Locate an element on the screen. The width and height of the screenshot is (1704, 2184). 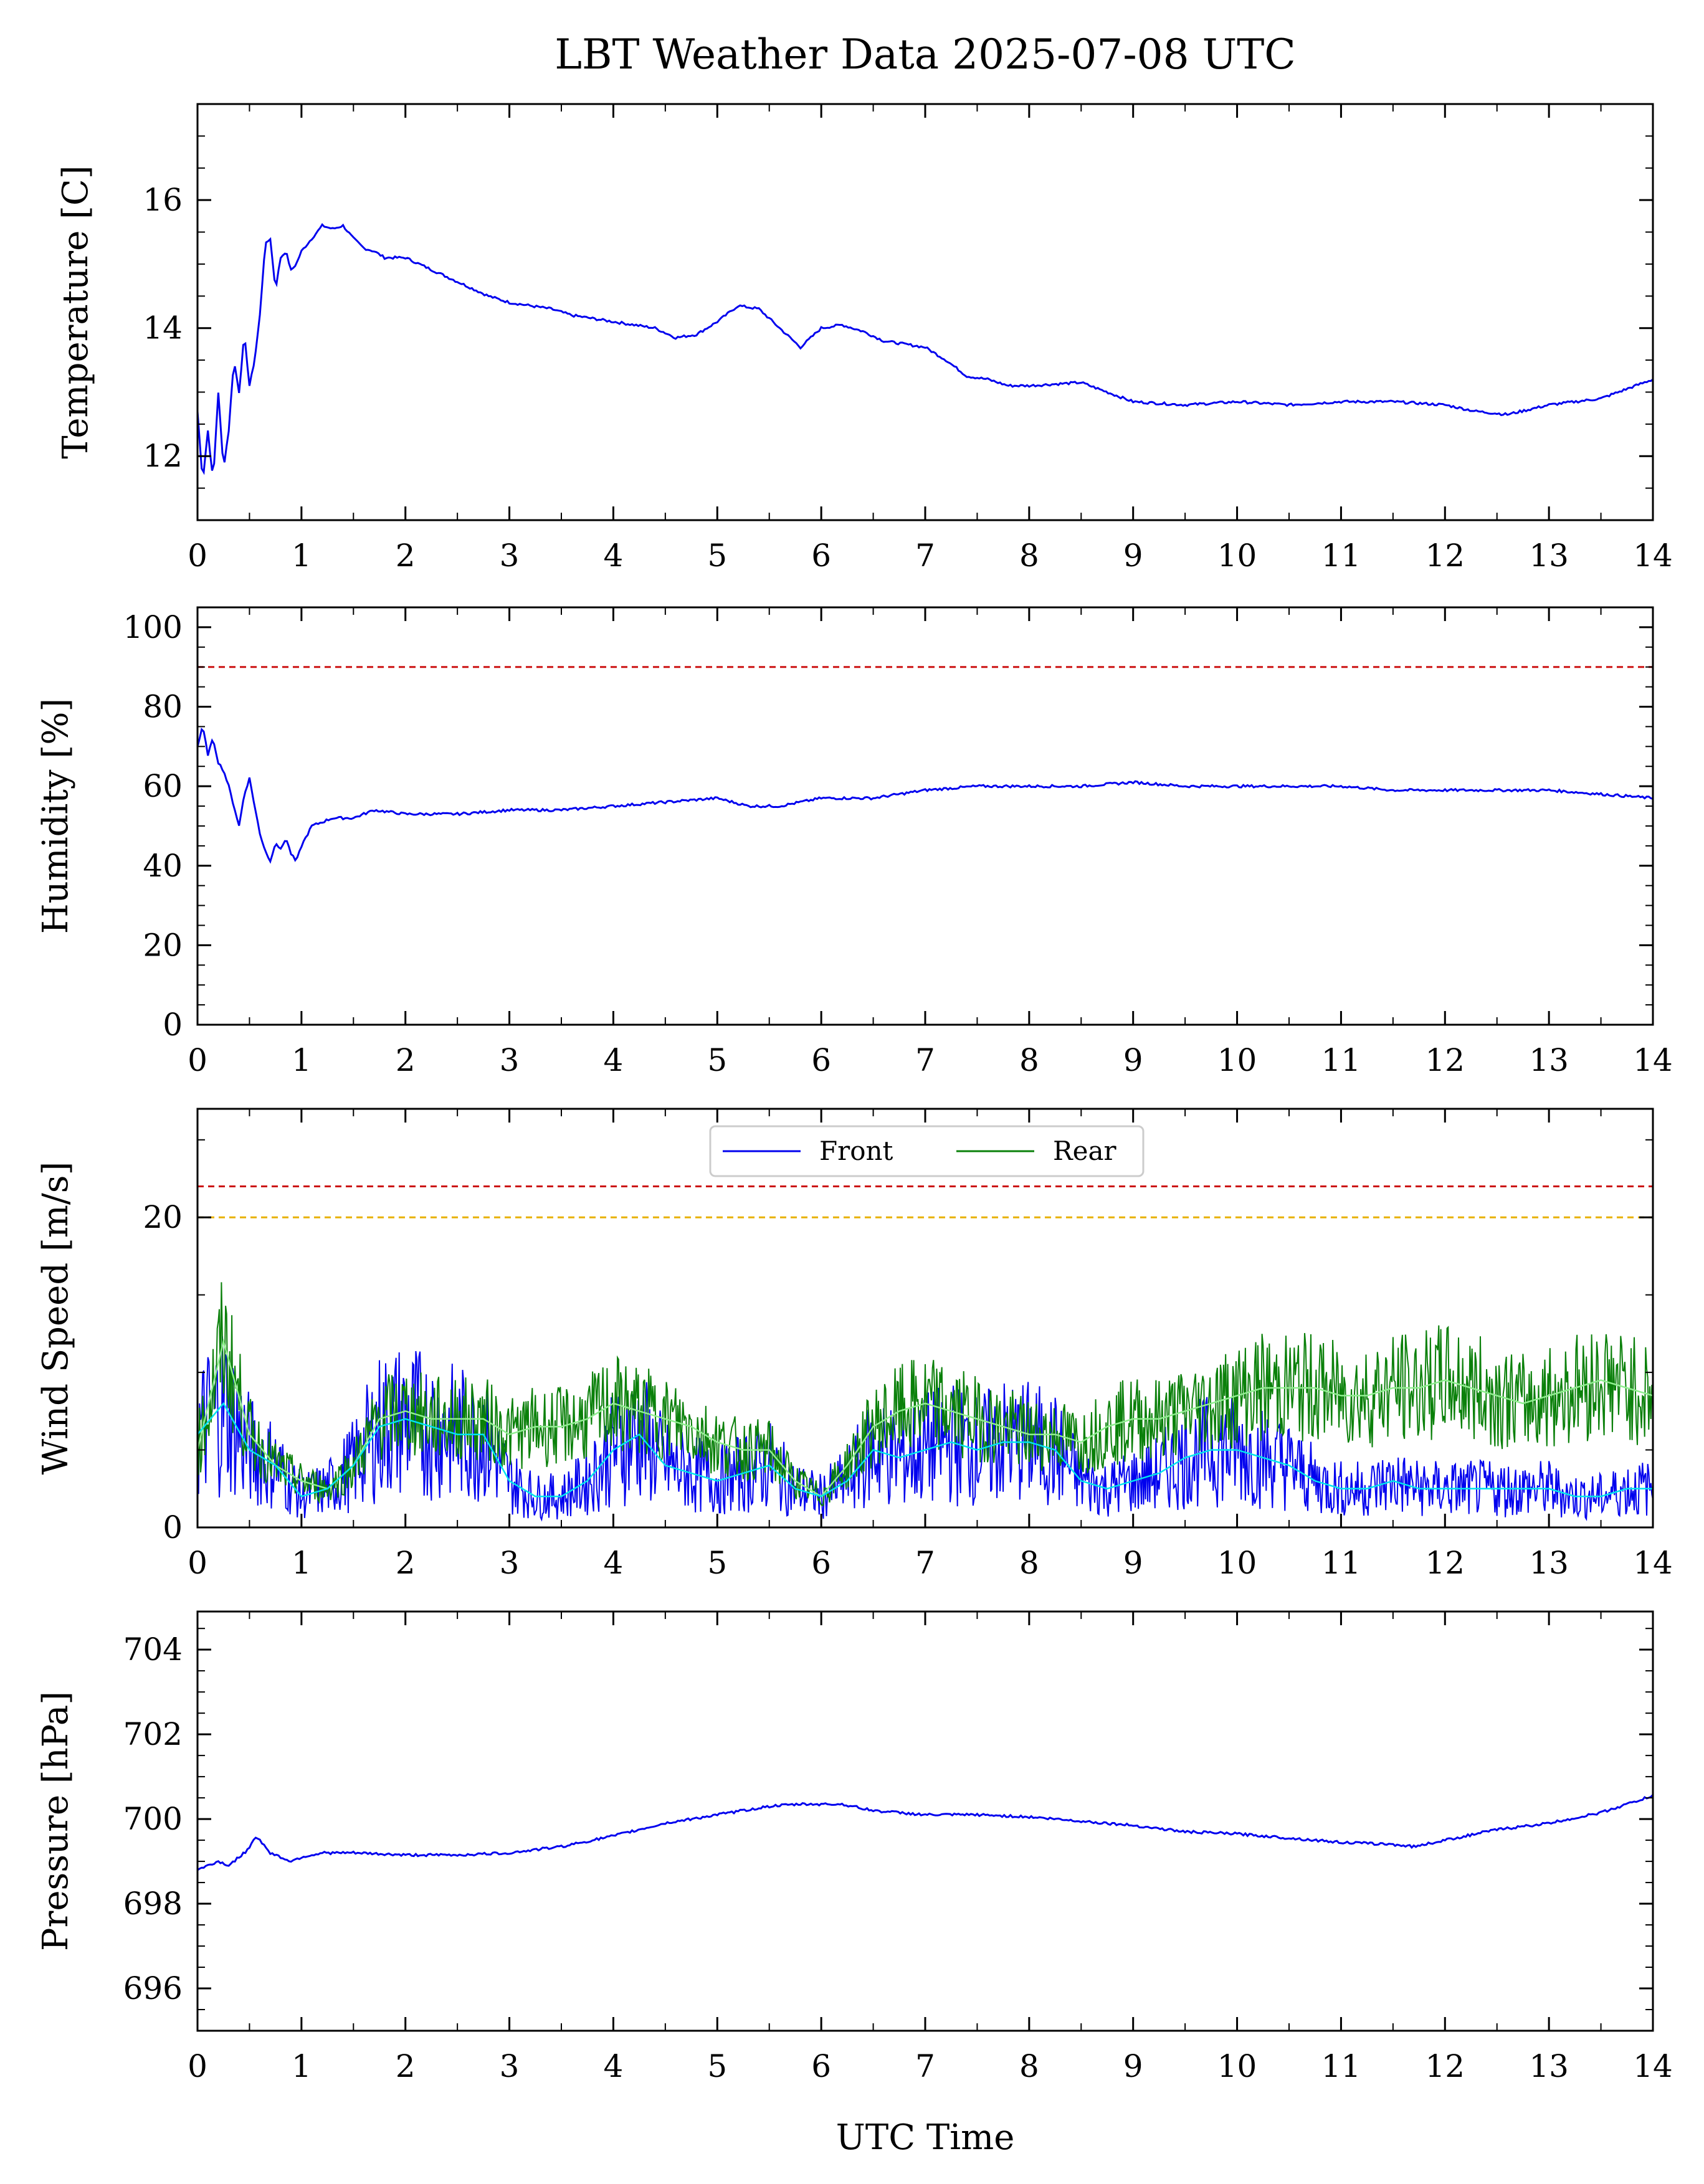
y-tick-label: 60 is located at coordinates (163, 786).